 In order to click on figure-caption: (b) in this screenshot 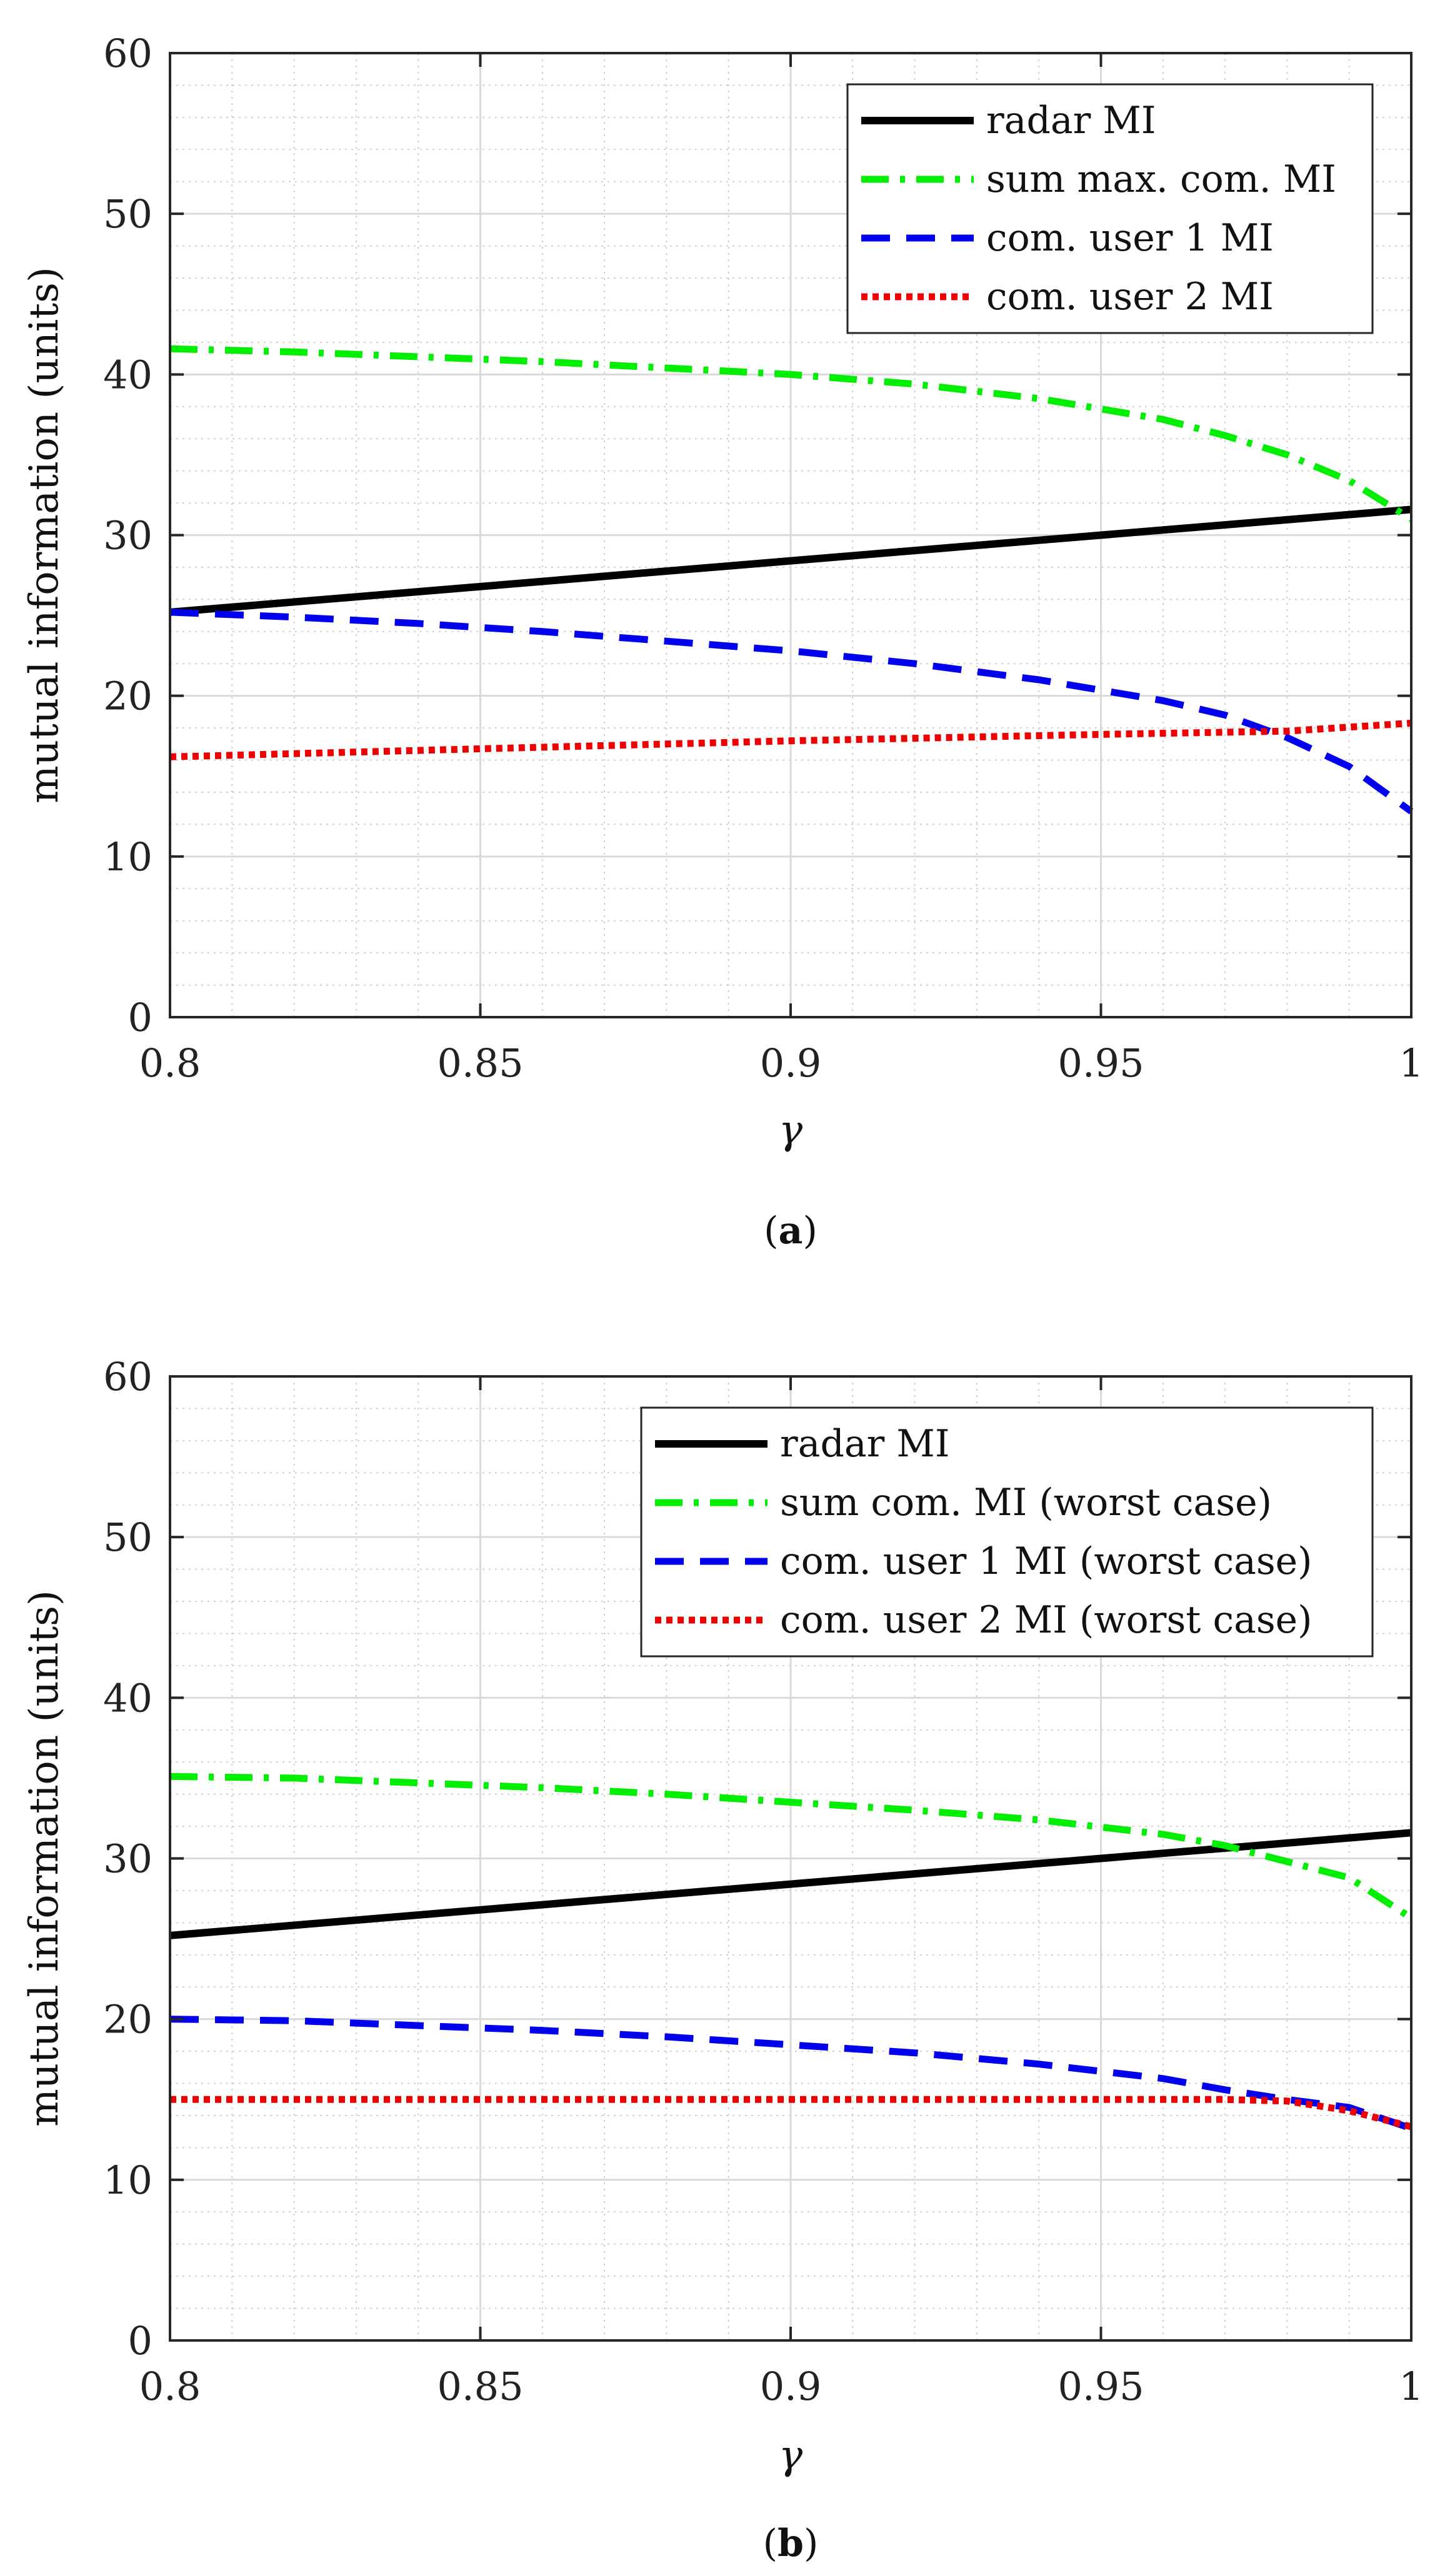, I will do `click(791, 2543)`.